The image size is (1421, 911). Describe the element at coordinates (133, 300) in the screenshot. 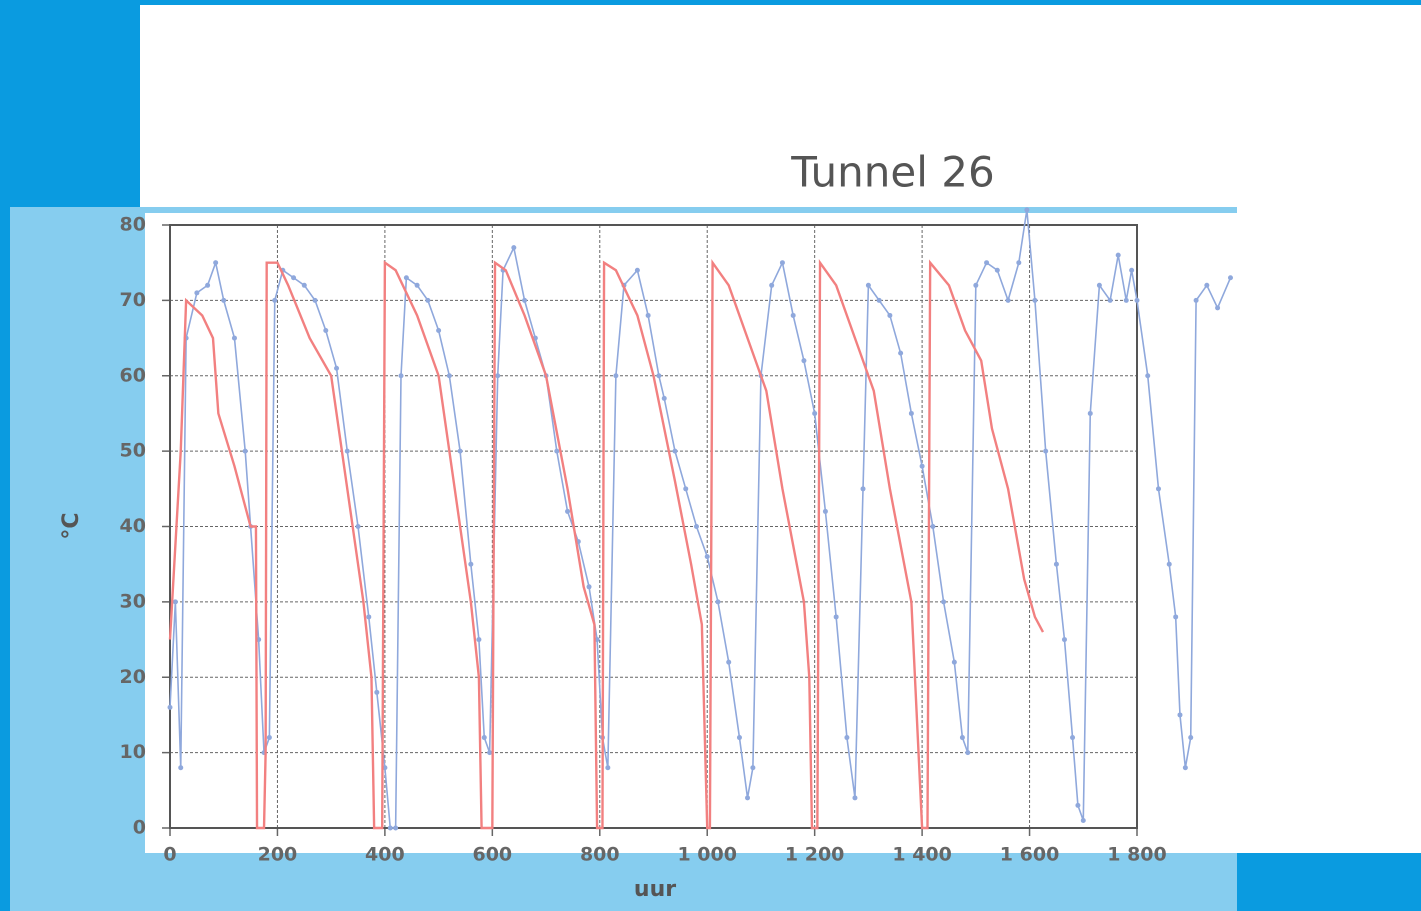

I see `y-tick-label: 70` at that location.